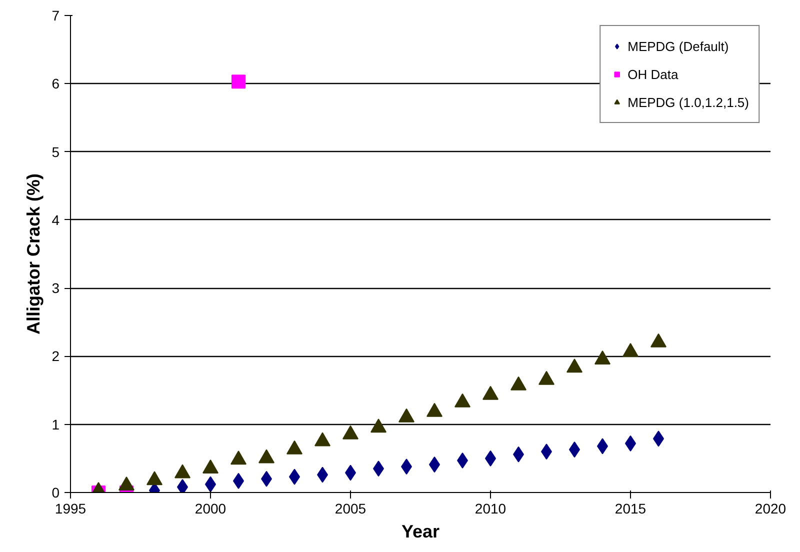  Describe the element at coordinates (56, 152) in the screenshot. I see `y-tick-label: 5` at that location.